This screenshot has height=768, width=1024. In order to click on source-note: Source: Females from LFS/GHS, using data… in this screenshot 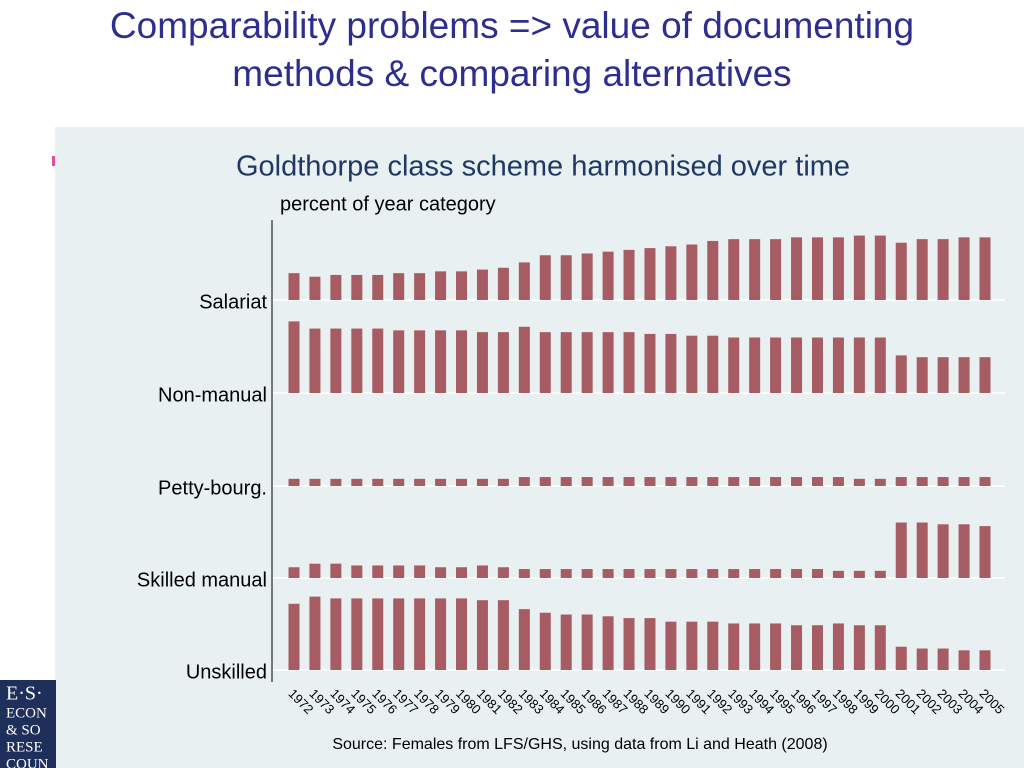, I will do `click(579, 744)`.